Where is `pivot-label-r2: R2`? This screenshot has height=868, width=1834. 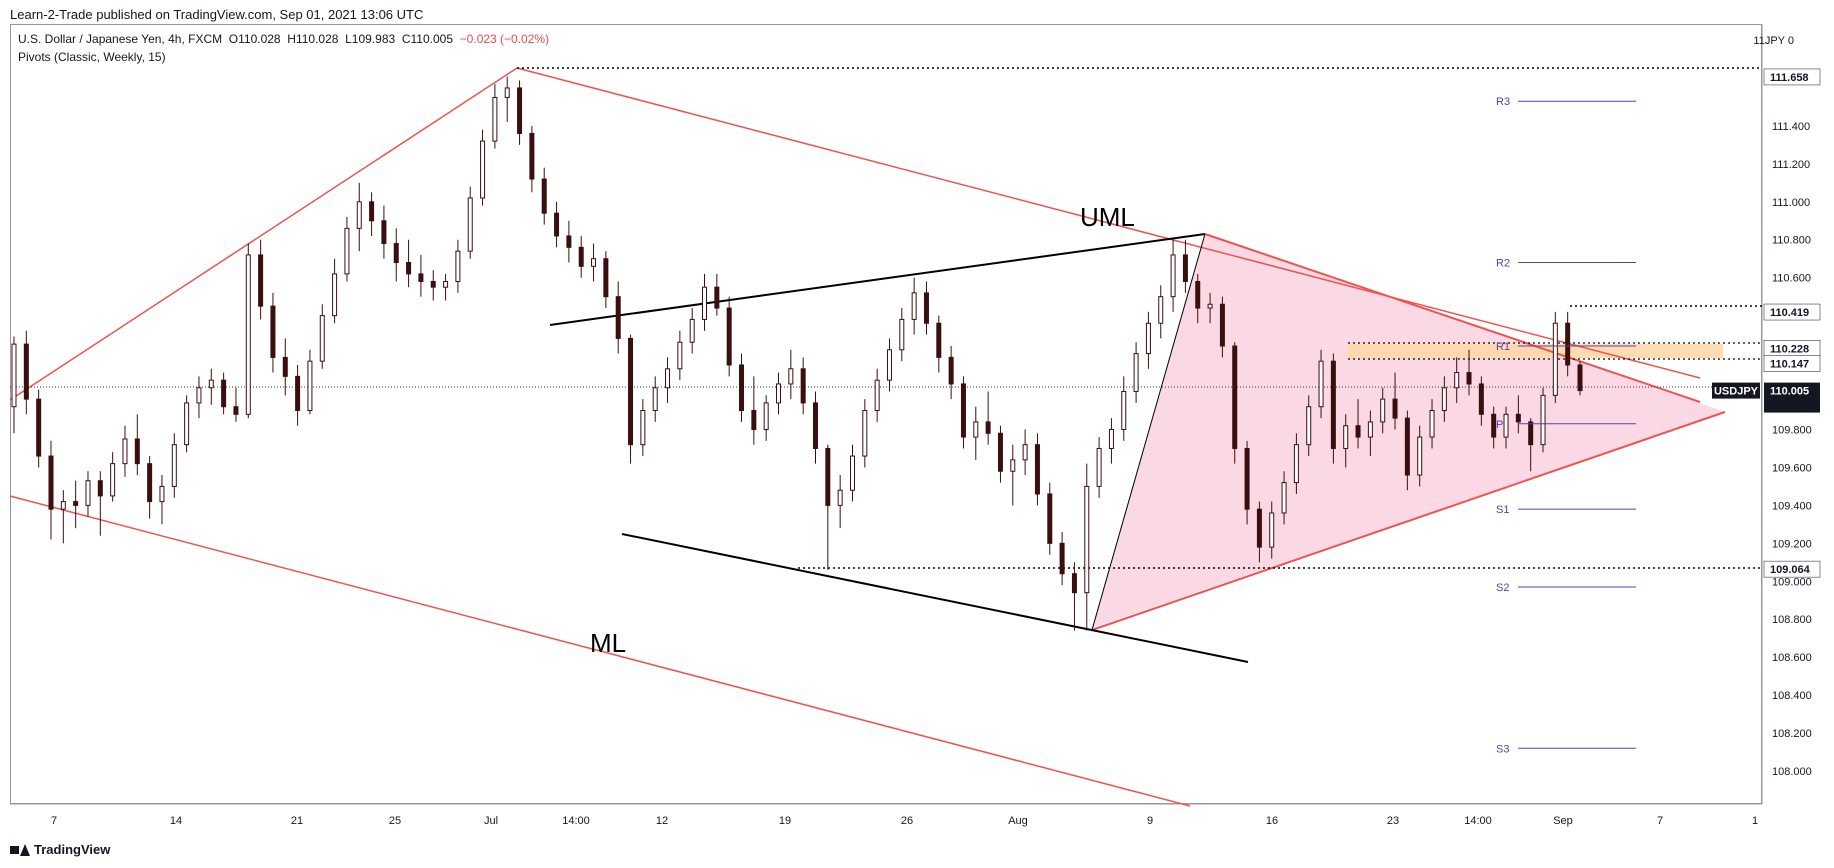
pivot-label-r2: R2 is located at coordinates (1503, 264).